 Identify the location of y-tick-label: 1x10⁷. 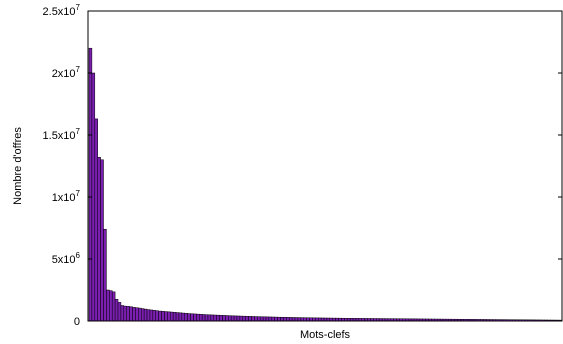
(66, 196).